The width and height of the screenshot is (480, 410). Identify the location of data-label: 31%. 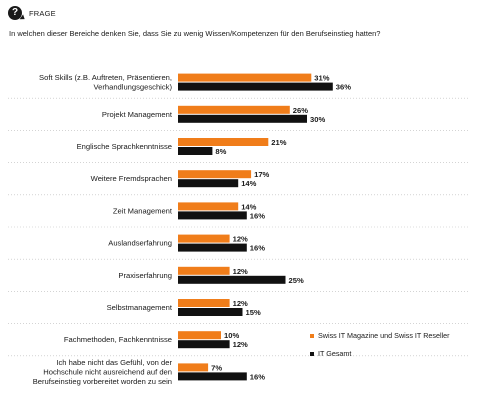
(321, 78).